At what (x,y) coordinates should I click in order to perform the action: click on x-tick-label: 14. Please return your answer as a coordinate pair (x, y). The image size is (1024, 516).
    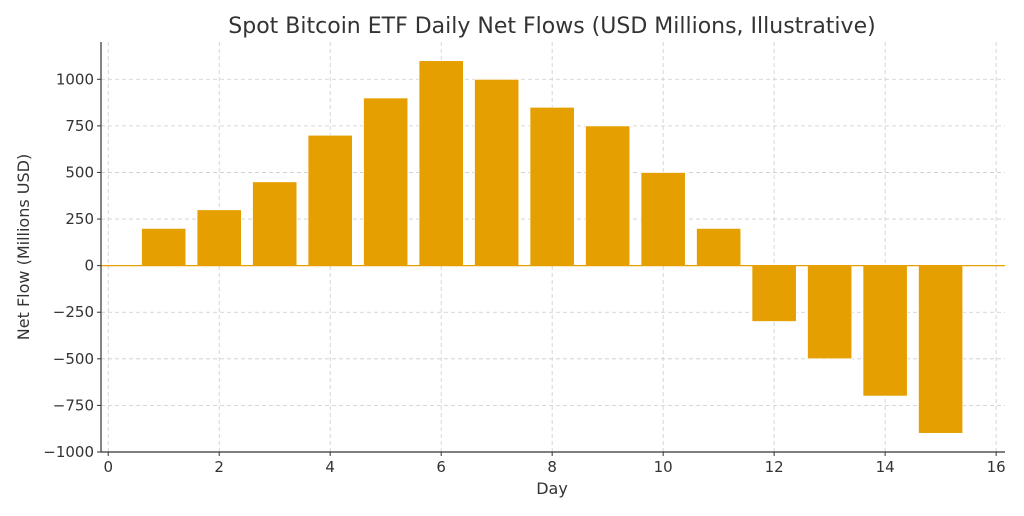
    Looking at the image, I should click on (885, 467).